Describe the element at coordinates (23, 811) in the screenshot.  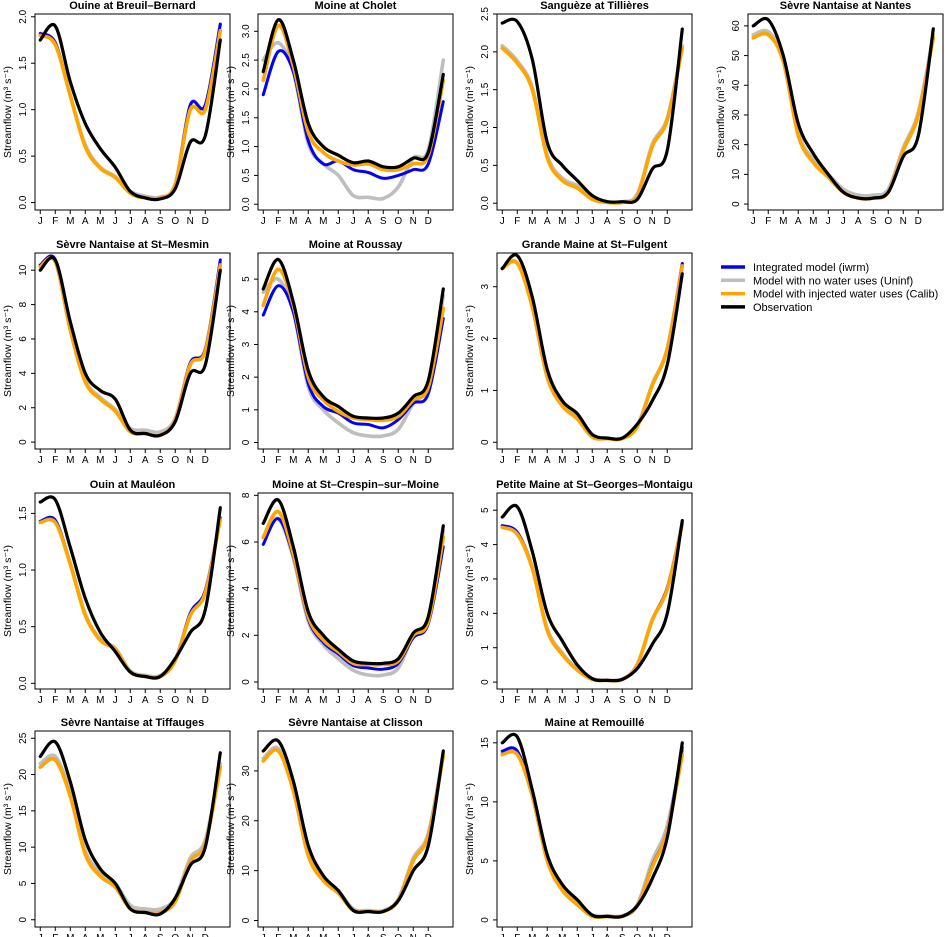
I see `y-tick-label: 15` at that location.